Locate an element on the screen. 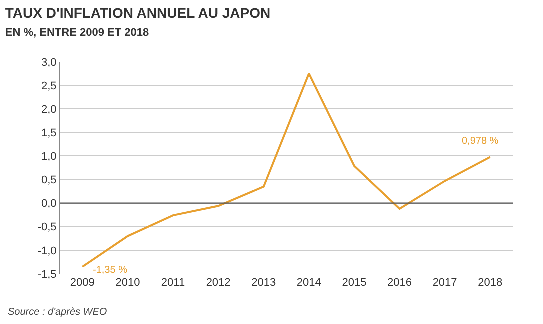 This screenshot has width=543, height=324. y-tick-label: 1,0 is located at coordinates (49, 157).